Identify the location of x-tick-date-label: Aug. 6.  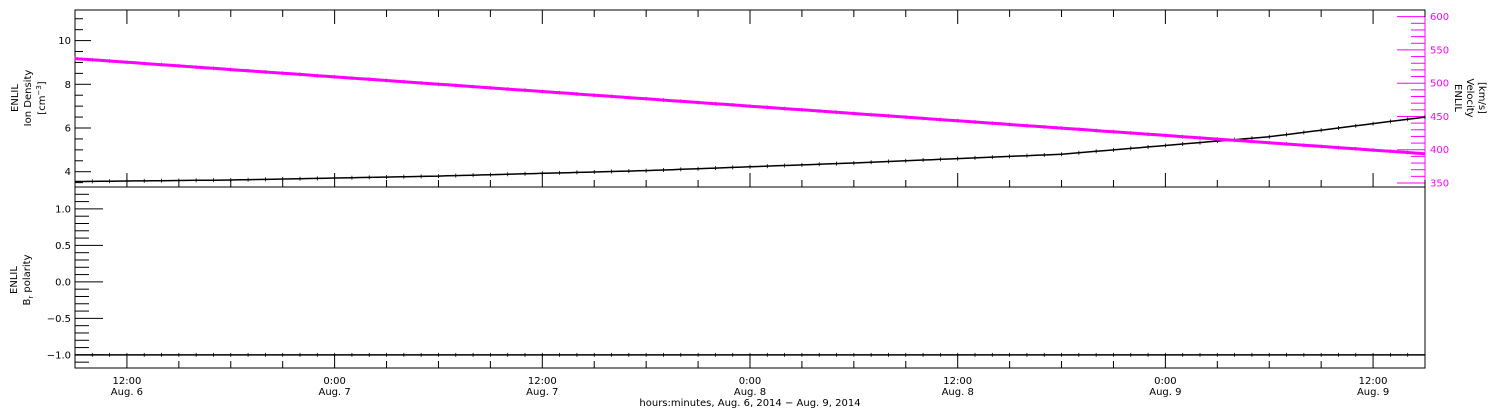
(127, 392).